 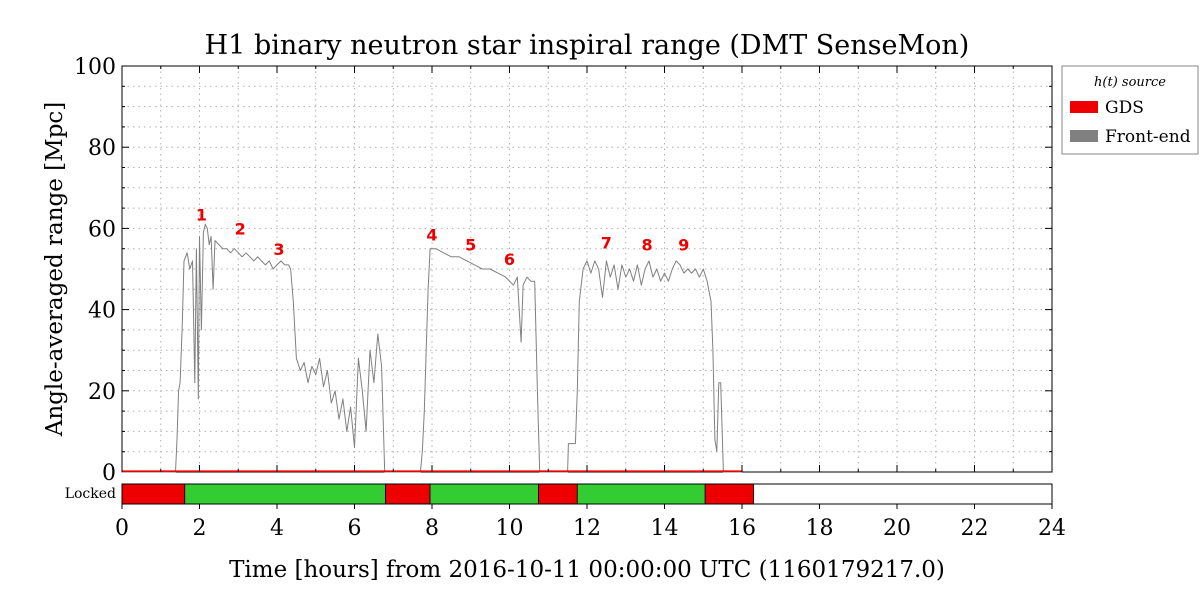 What do you see at coordinates (109, 473) in the screenshot?
I see `y-tick-label: 0` at bounding box center [109, 473].